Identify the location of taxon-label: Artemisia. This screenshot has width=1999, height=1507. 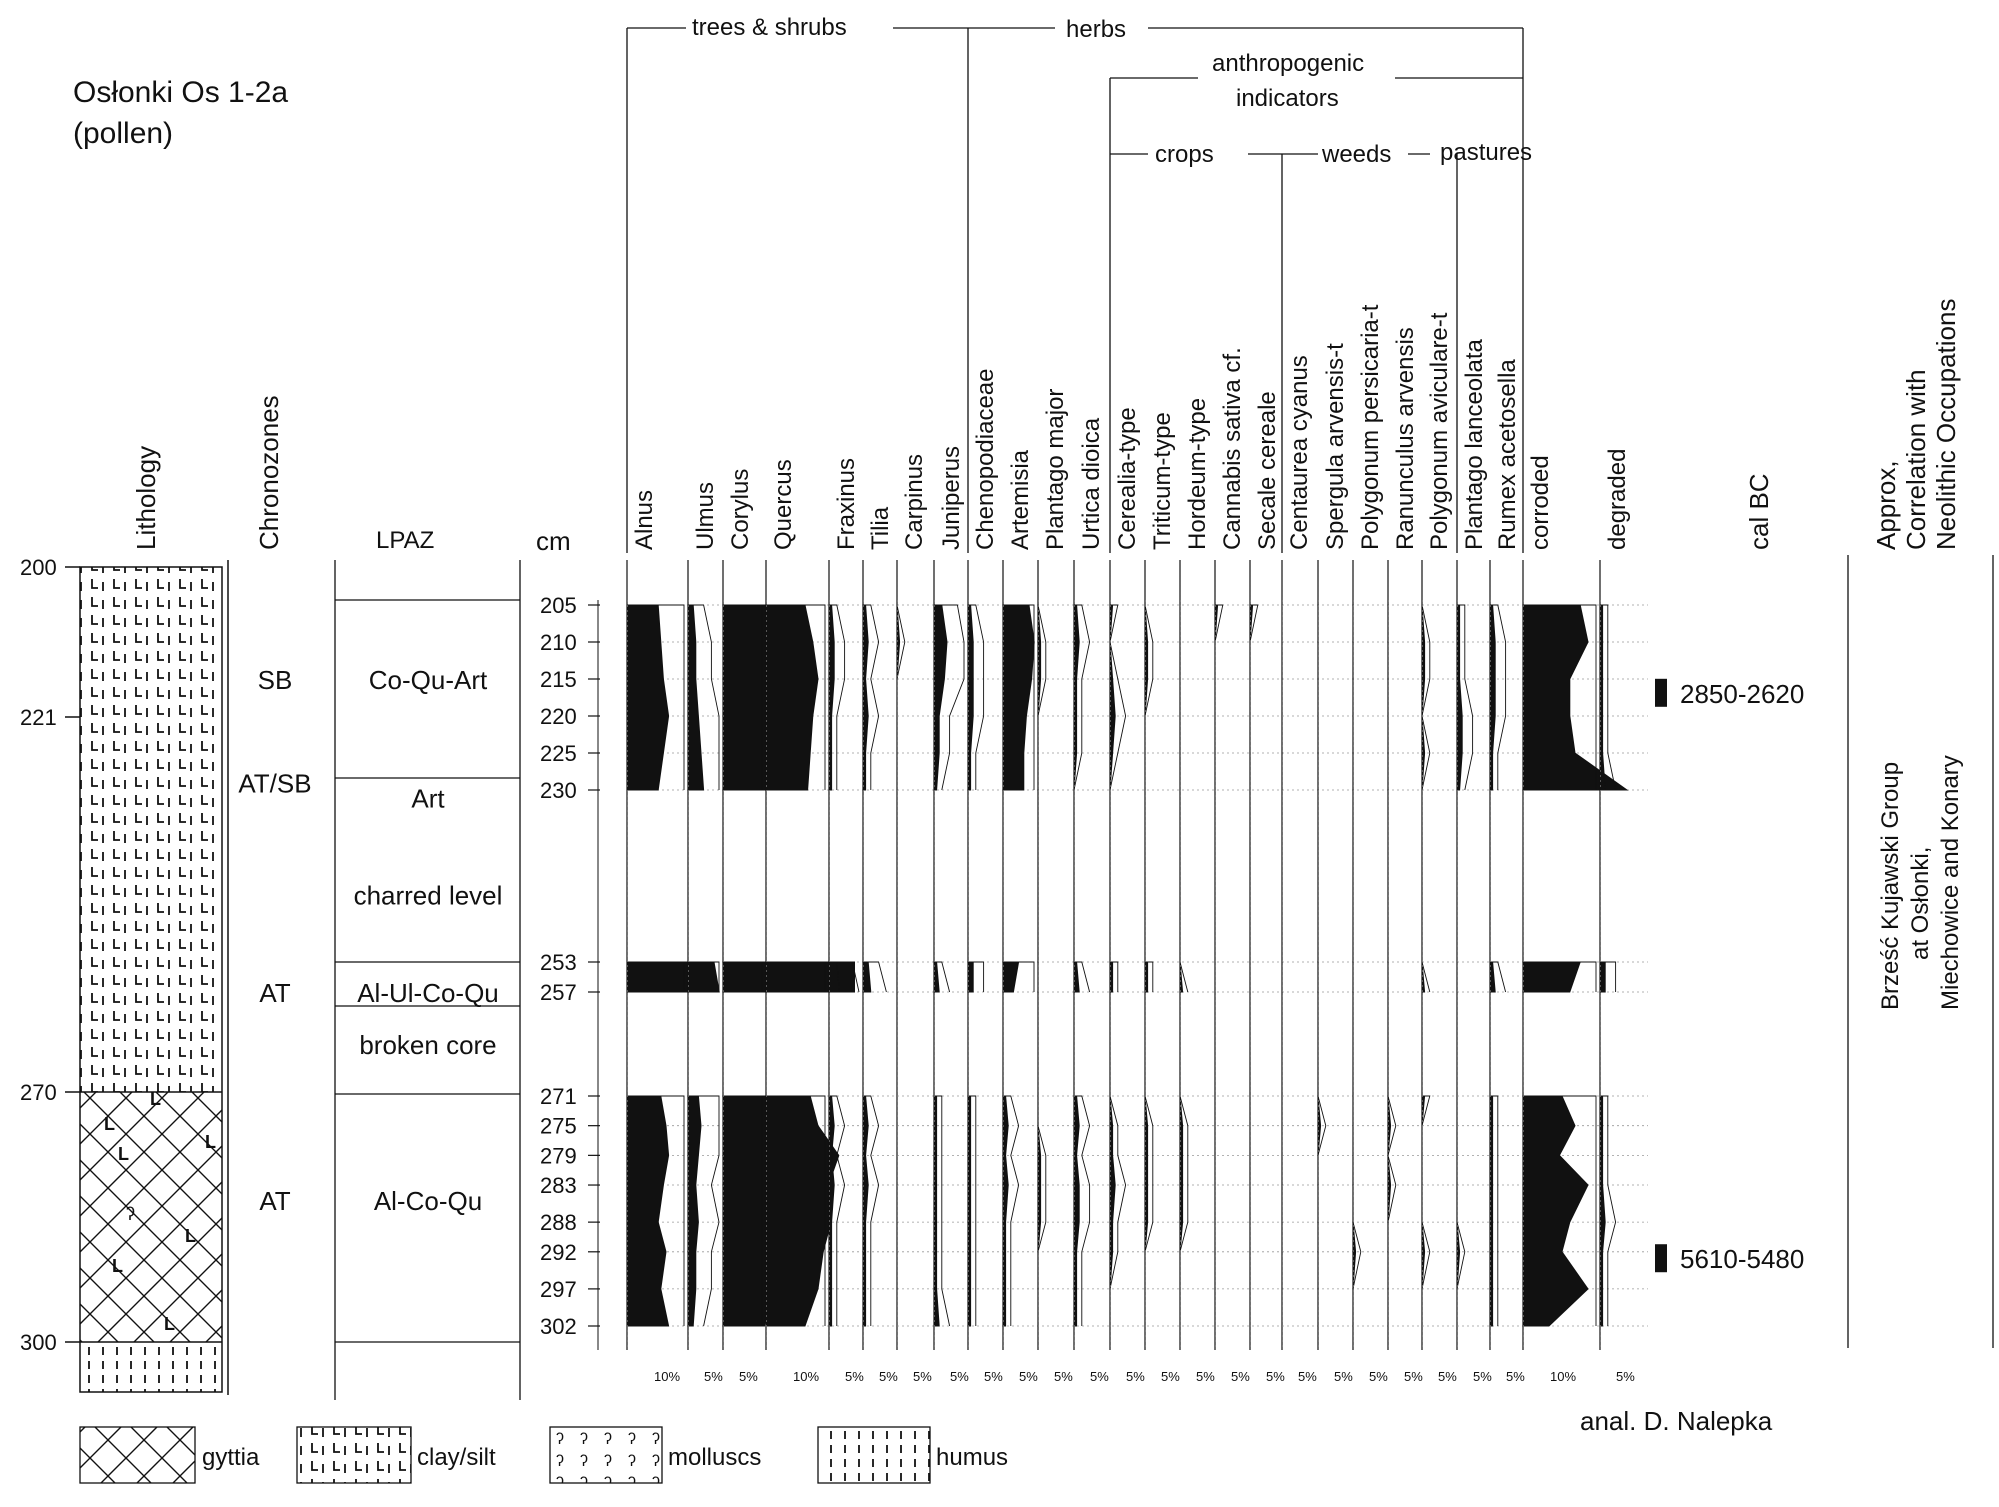
(1020, 499).